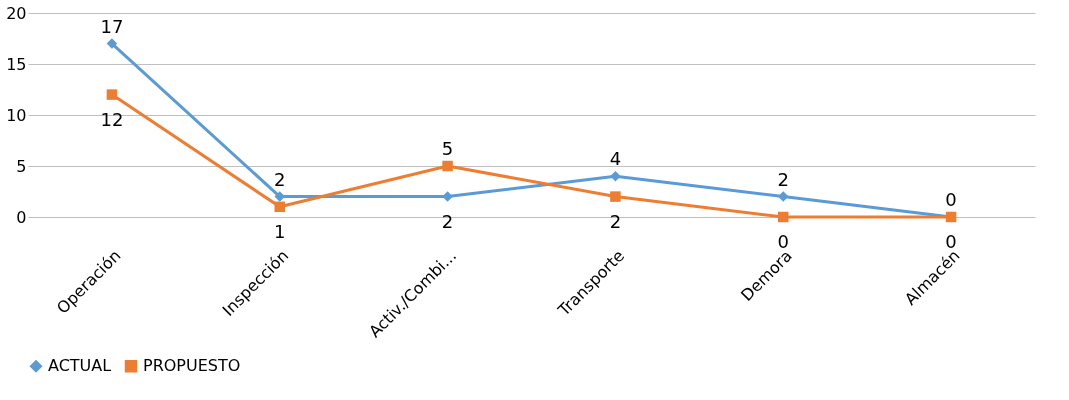 This screenshot has height=400, width=1069. I want to click on data-label: 17, so click(112, 26).